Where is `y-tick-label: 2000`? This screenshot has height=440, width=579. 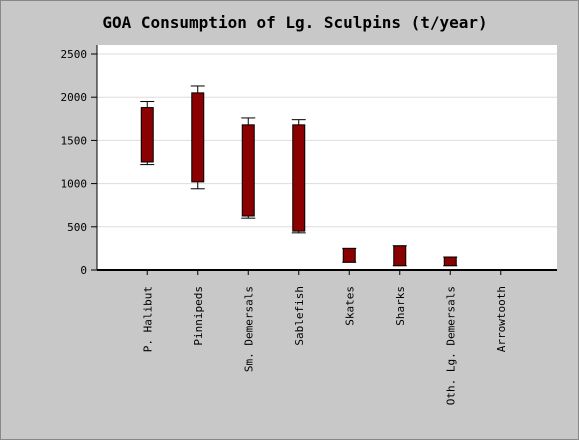 y-tick-label: 2000 is located at coordinates (74, 97).